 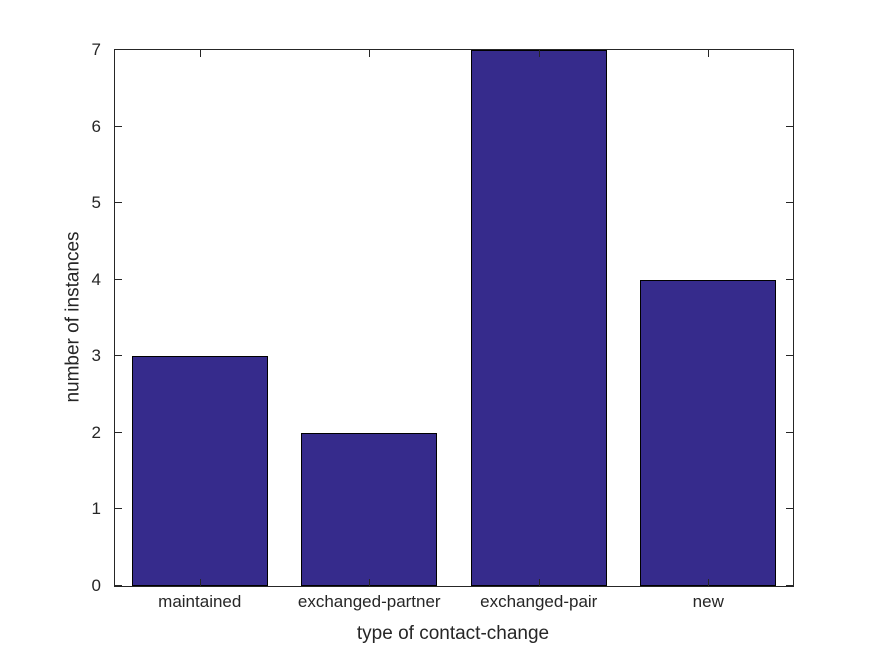 I want to click on y-tick-label: 2, so click(x=96, y=432).